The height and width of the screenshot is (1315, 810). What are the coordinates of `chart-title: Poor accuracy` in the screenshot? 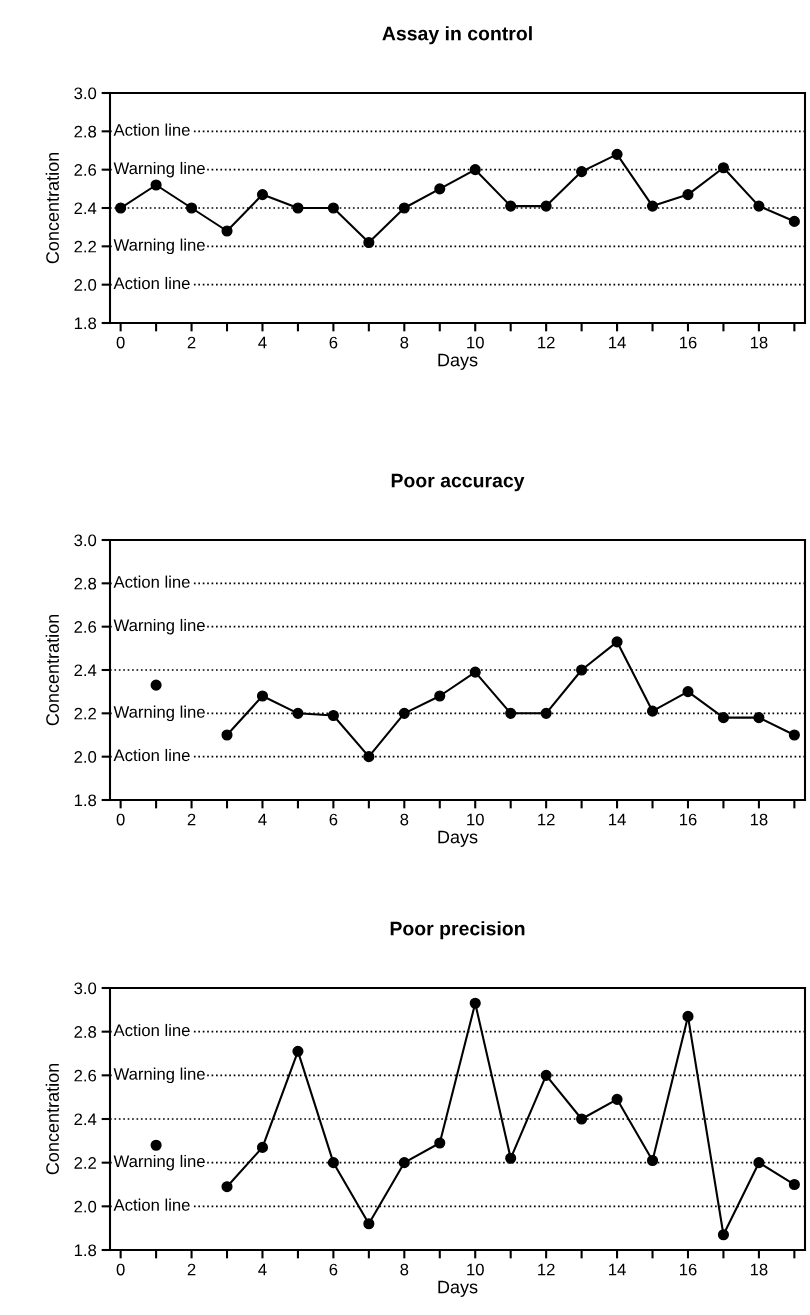 It's located at (458, 482).